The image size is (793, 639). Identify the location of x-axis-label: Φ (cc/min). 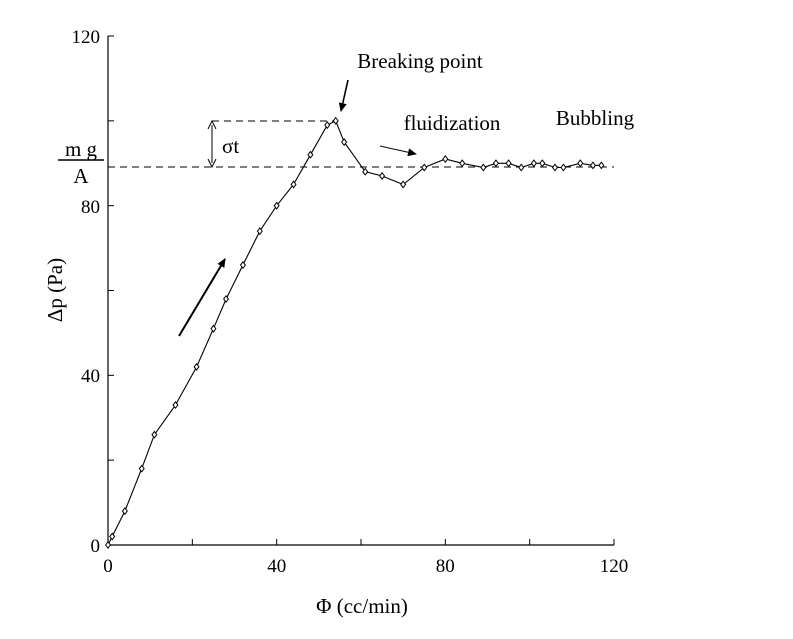
(362, 606).